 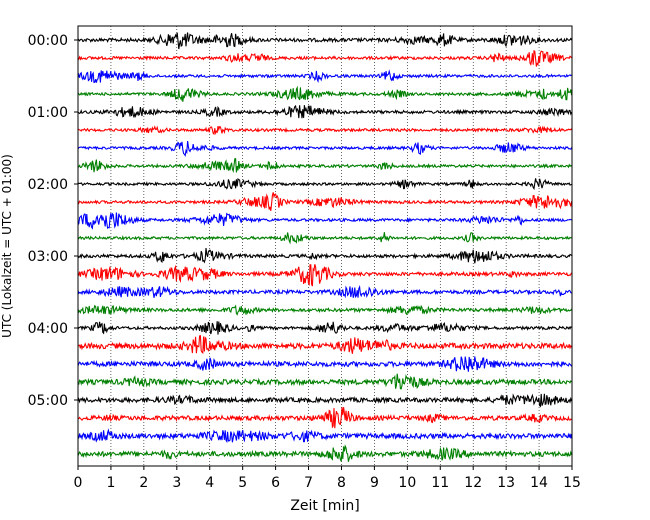 What do you see at coordinates (53, 221) in the screenshot?
I see `y-axis-ticks: 00:00 01:00 02:00 03:00 04:00 05:00` at bounding box center [53, 221].